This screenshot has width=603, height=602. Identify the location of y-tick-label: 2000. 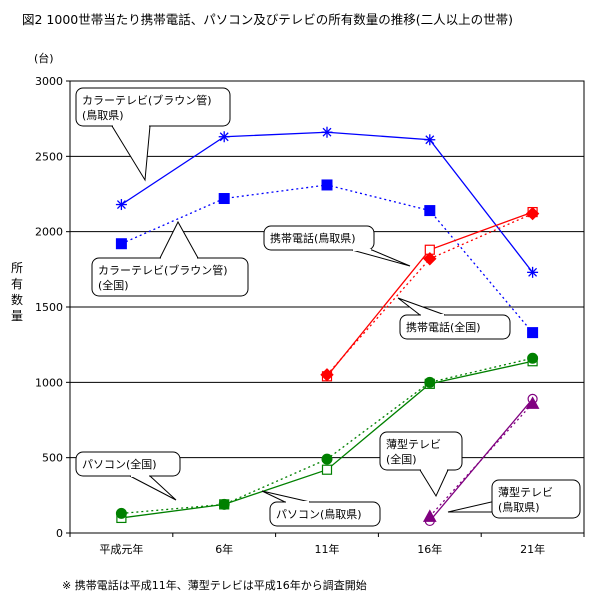
(49, 232).